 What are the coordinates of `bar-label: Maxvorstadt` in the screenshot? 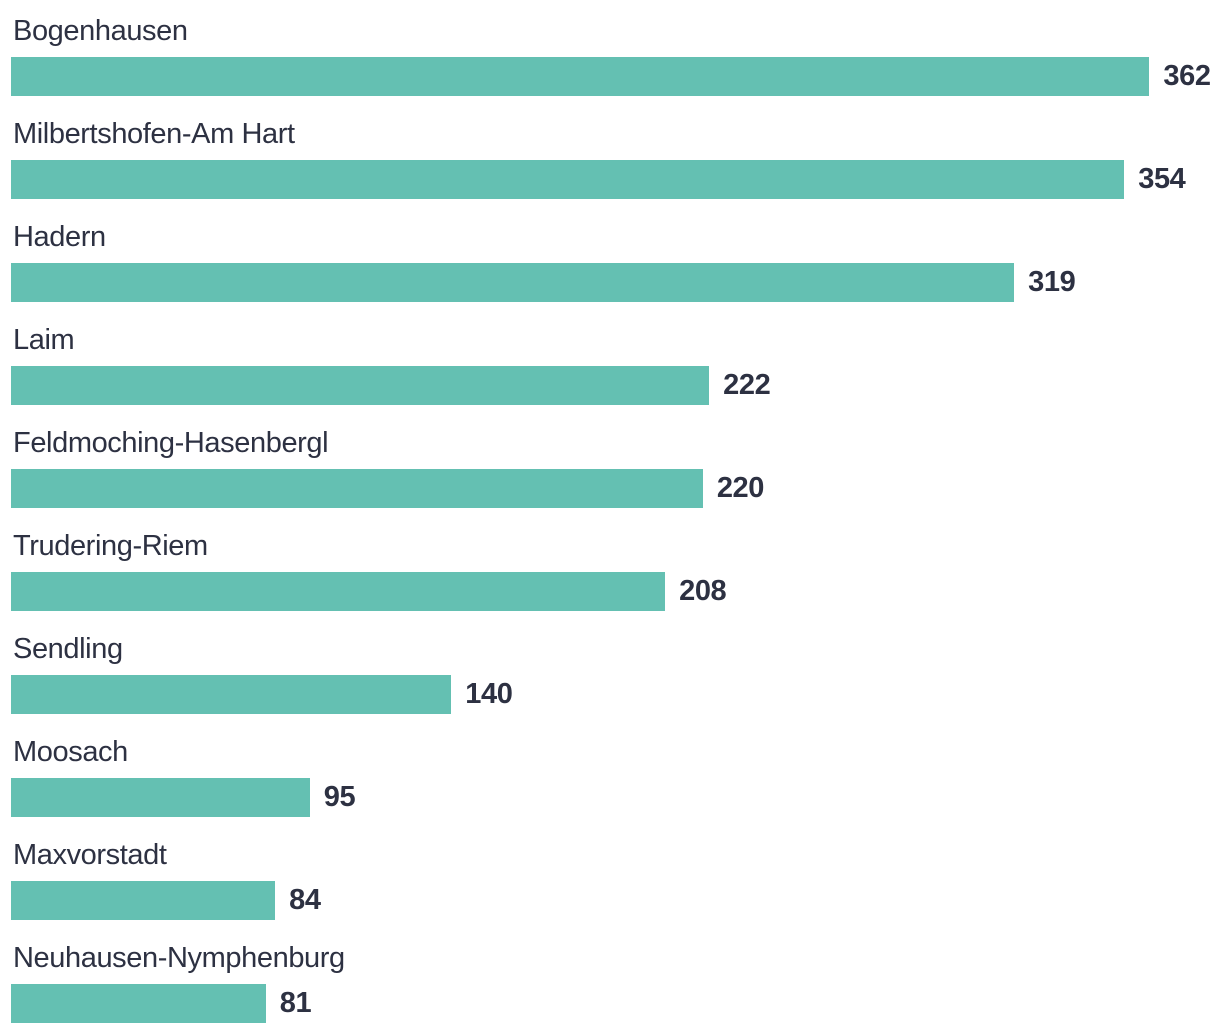 It's located at (90, 855).